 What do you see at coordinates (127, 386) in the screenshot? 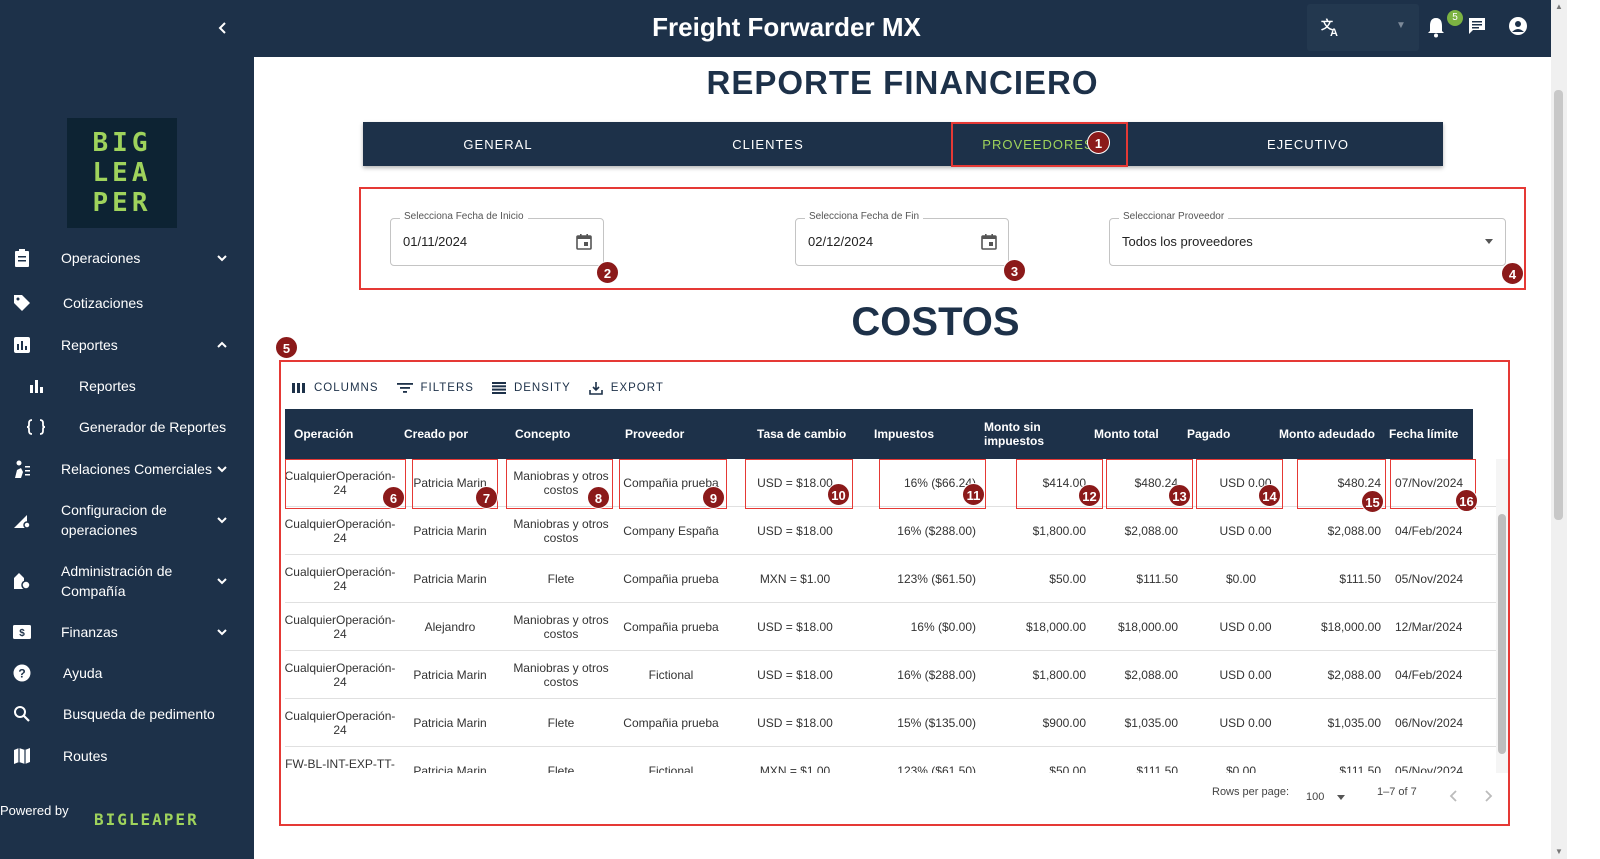
I see `sidebar-subitem-reportes: Reportes` at bounding box center [127, 386].